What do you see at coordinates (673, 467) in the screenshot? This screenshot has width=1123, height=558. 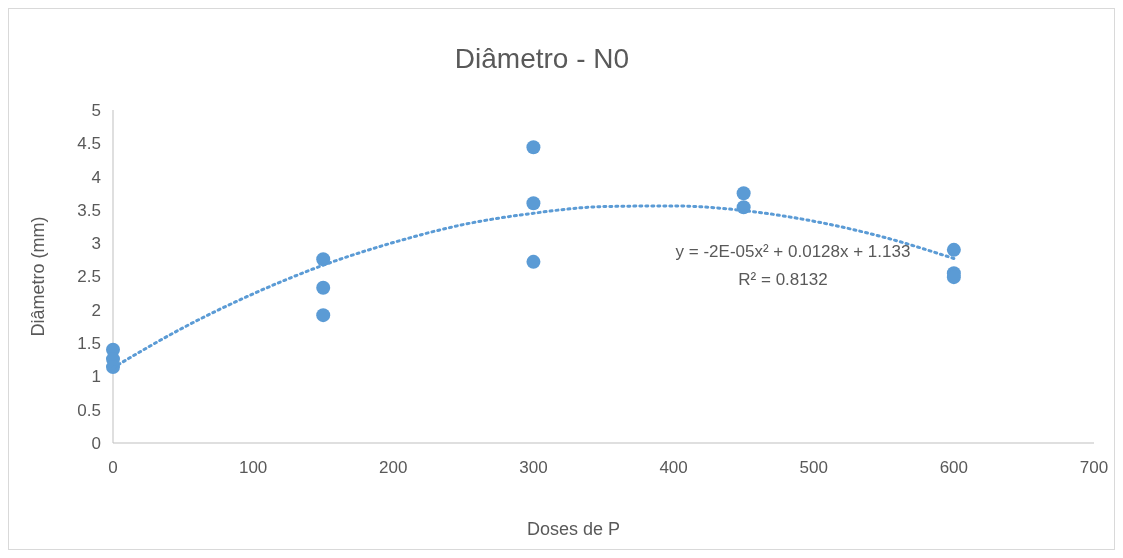 I see `x-tick-label: 400` at bounding box center [673, 467].